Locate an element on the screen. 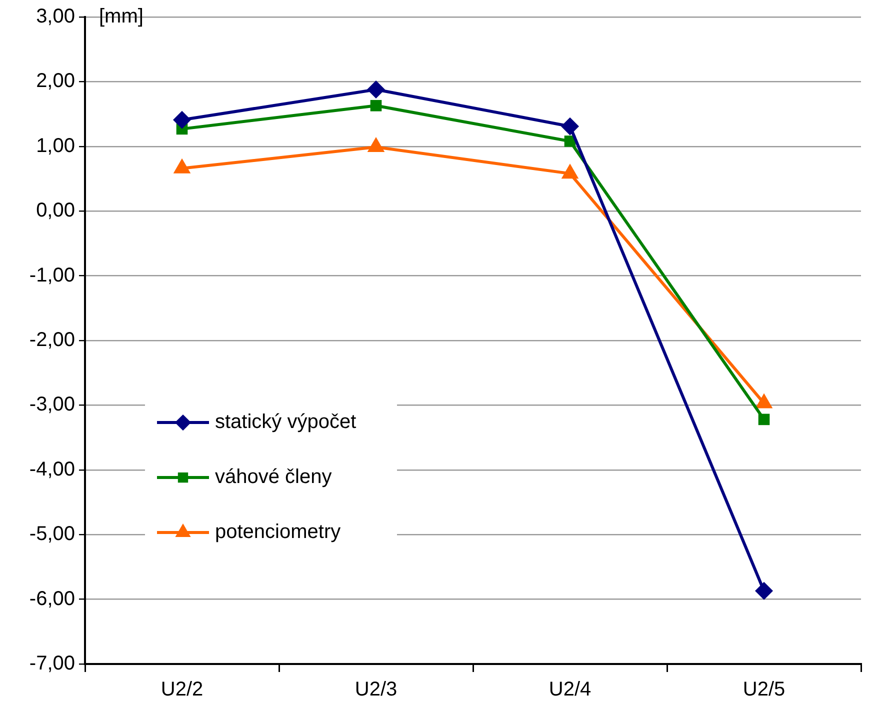 The height and width of the screenshot is (713, 871). y-tick-label: -6,00 is located at coordinates (52, 599).